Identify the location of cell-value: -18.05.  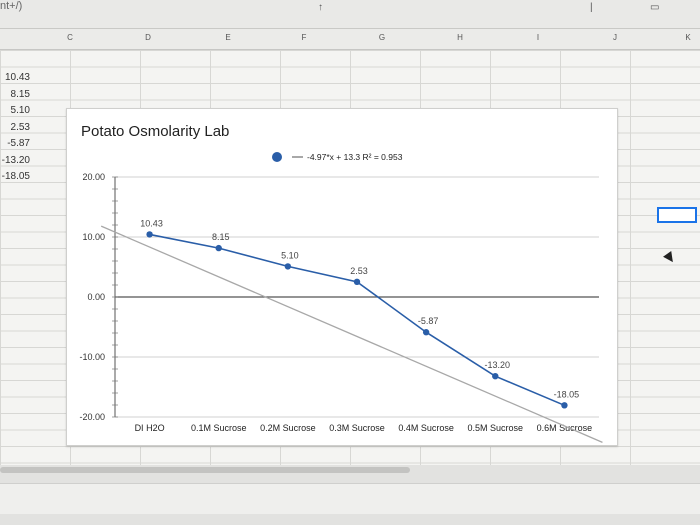
(15, 176).